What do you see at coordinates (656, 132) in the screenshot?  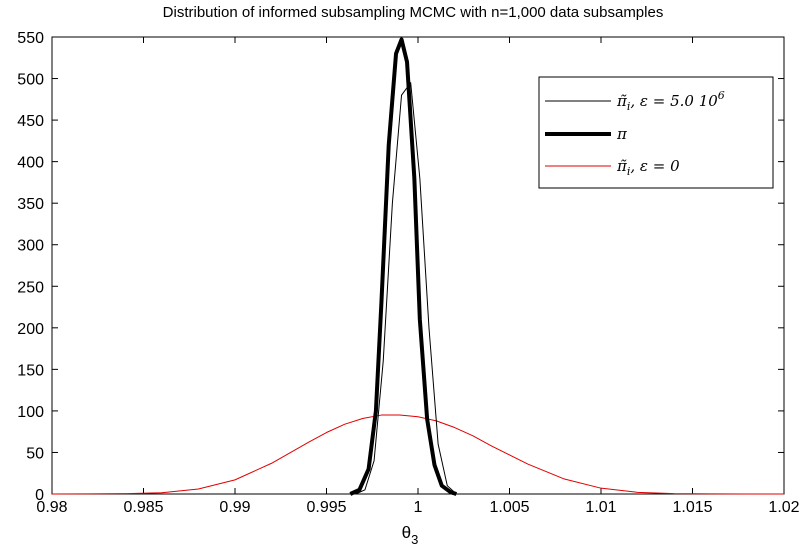 I see `legend: π̃i, ε = 5.0 106 π π̃i, ε = 0` at bounding box center [656, 132].